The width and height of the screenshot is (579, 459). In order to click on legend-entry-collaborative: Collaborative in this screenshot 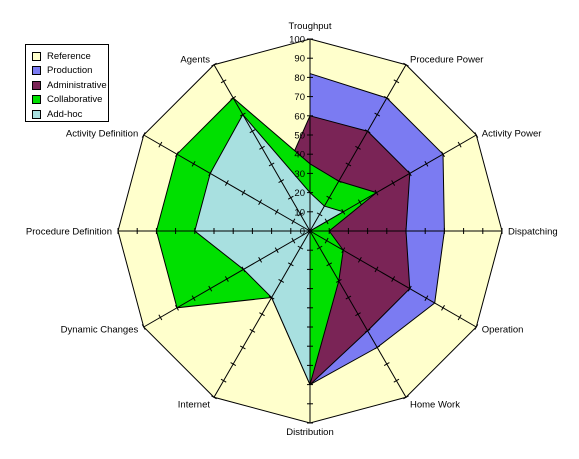, I will do `click(70, 100)`.